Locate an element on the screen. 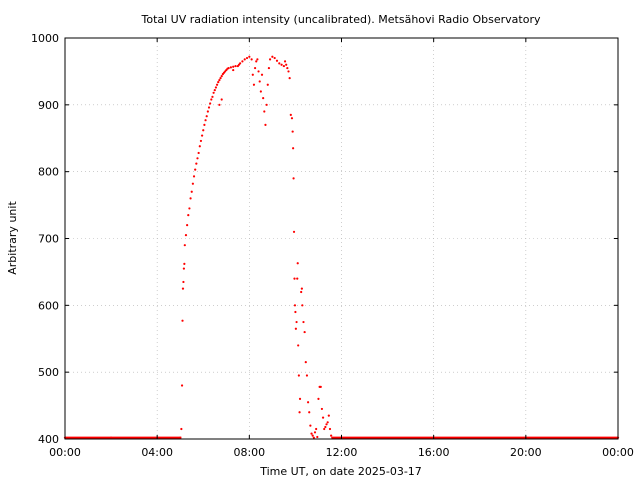  y-tick-label: 400 is located at coordinates (48, 439).